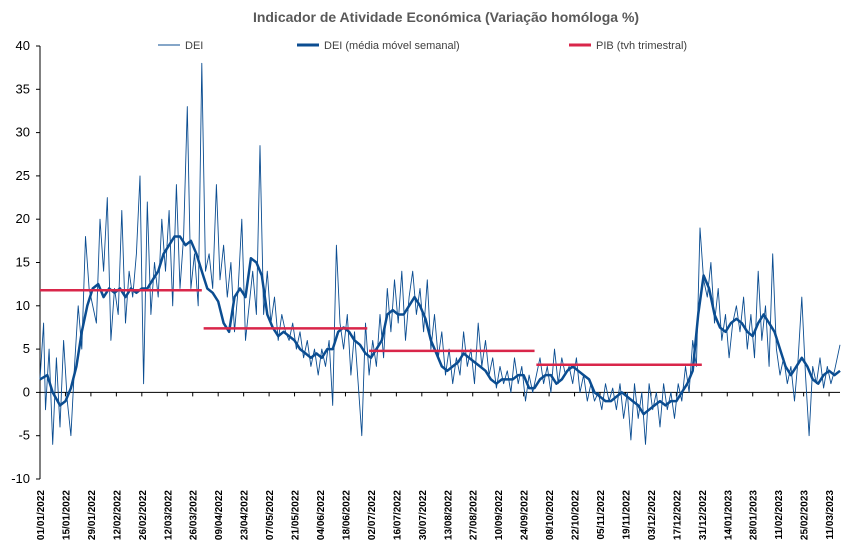 This screenshot has width=850, height=558. Describe the element at coordinates (677, 515) in the screenshot. I see `x-tick-label: 17/12/2022` at that location.